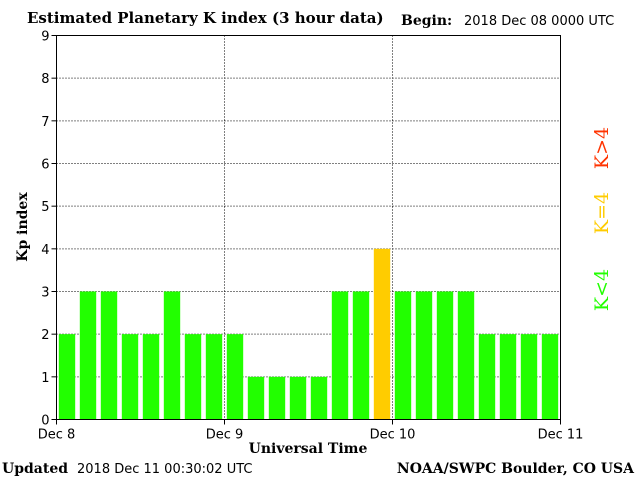  I want to click on y-ticks: 0 1 2 3 4 5 6 7 8 9, so click(49, 229).